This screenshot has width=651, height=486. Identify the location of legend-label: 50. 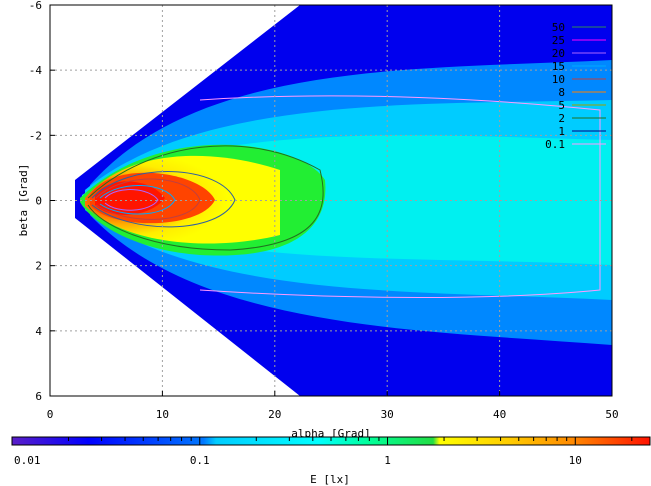
(558, 27).